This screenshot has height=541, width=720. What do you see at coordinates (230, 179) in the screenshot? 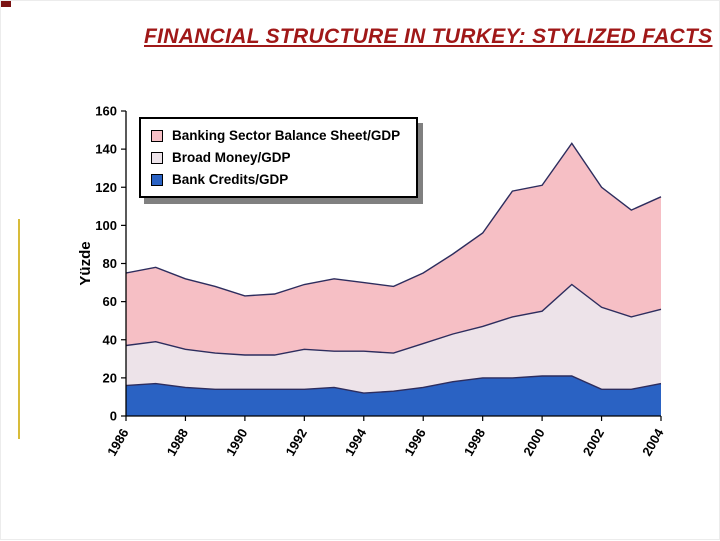
I see `legend-label-bank-credits: Bank Credits/GDP` at bounding box center [230, 179].